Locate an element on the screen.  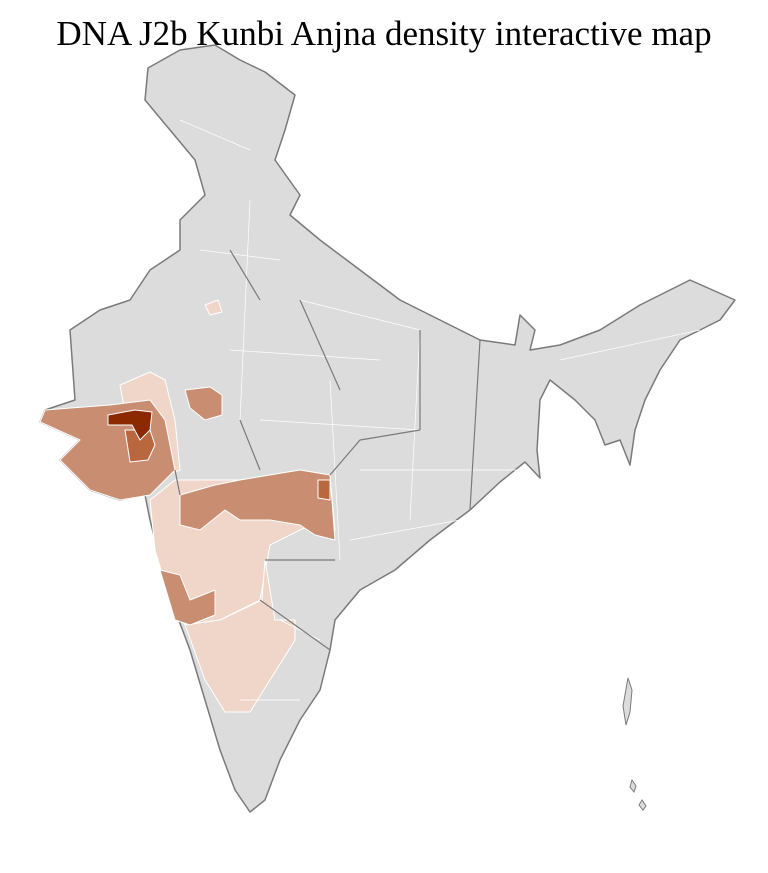
region-high-vidarbha is located at coordinates (324, 490).